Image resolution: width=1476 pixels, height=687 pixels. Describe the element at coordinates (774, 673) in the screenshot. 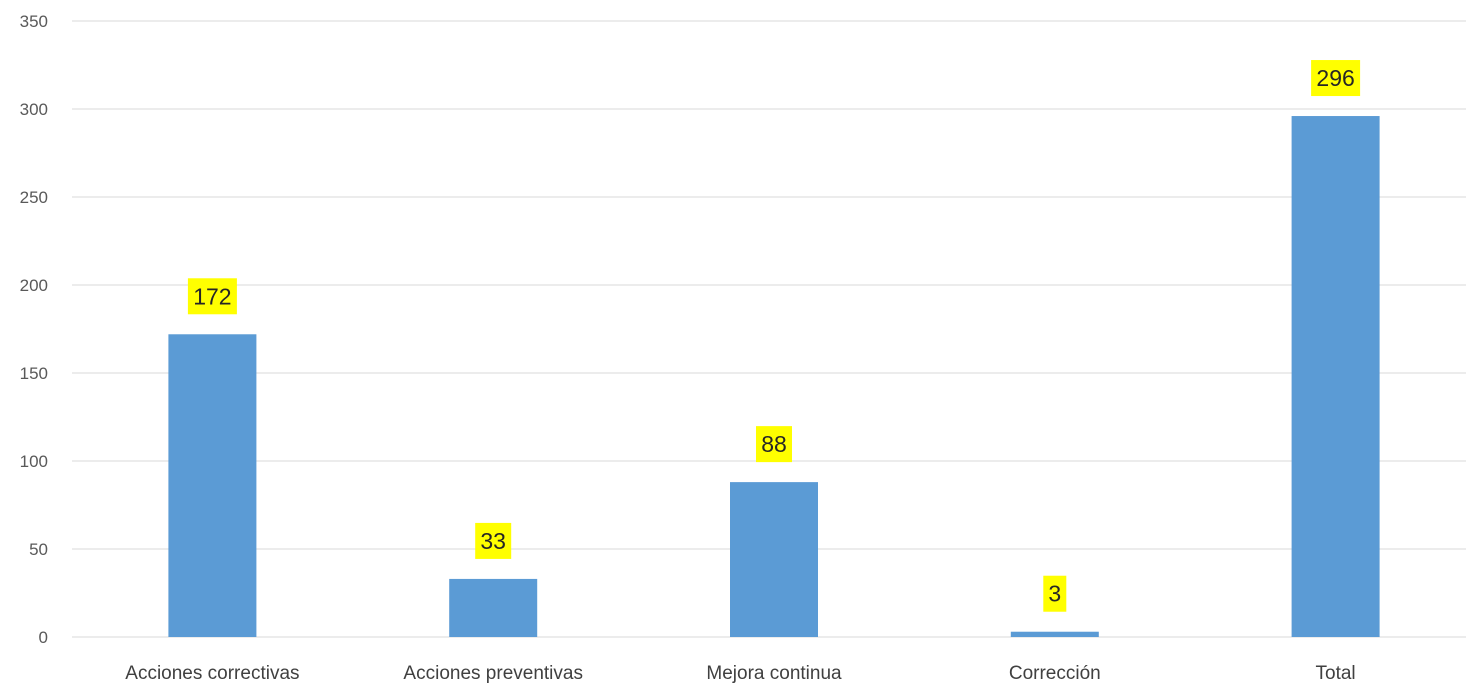

I see `x-category-label: Mejora continua` at that location.